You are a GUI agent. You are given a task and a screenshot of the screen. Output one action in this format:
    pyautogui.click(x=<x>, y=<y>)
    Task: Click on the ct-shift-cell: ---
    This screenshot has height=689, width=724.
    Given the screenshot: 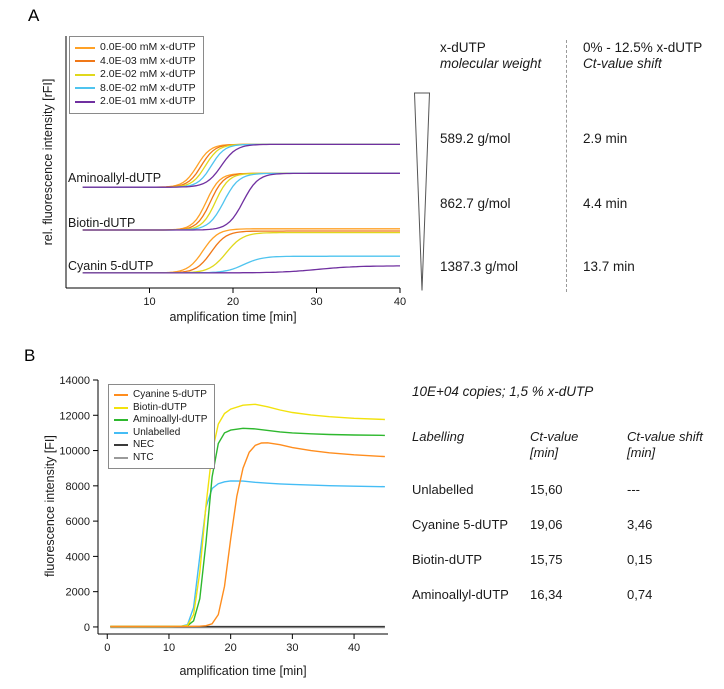 What is the action you would take?
    pyautogui.click(x=633, y=489)
    